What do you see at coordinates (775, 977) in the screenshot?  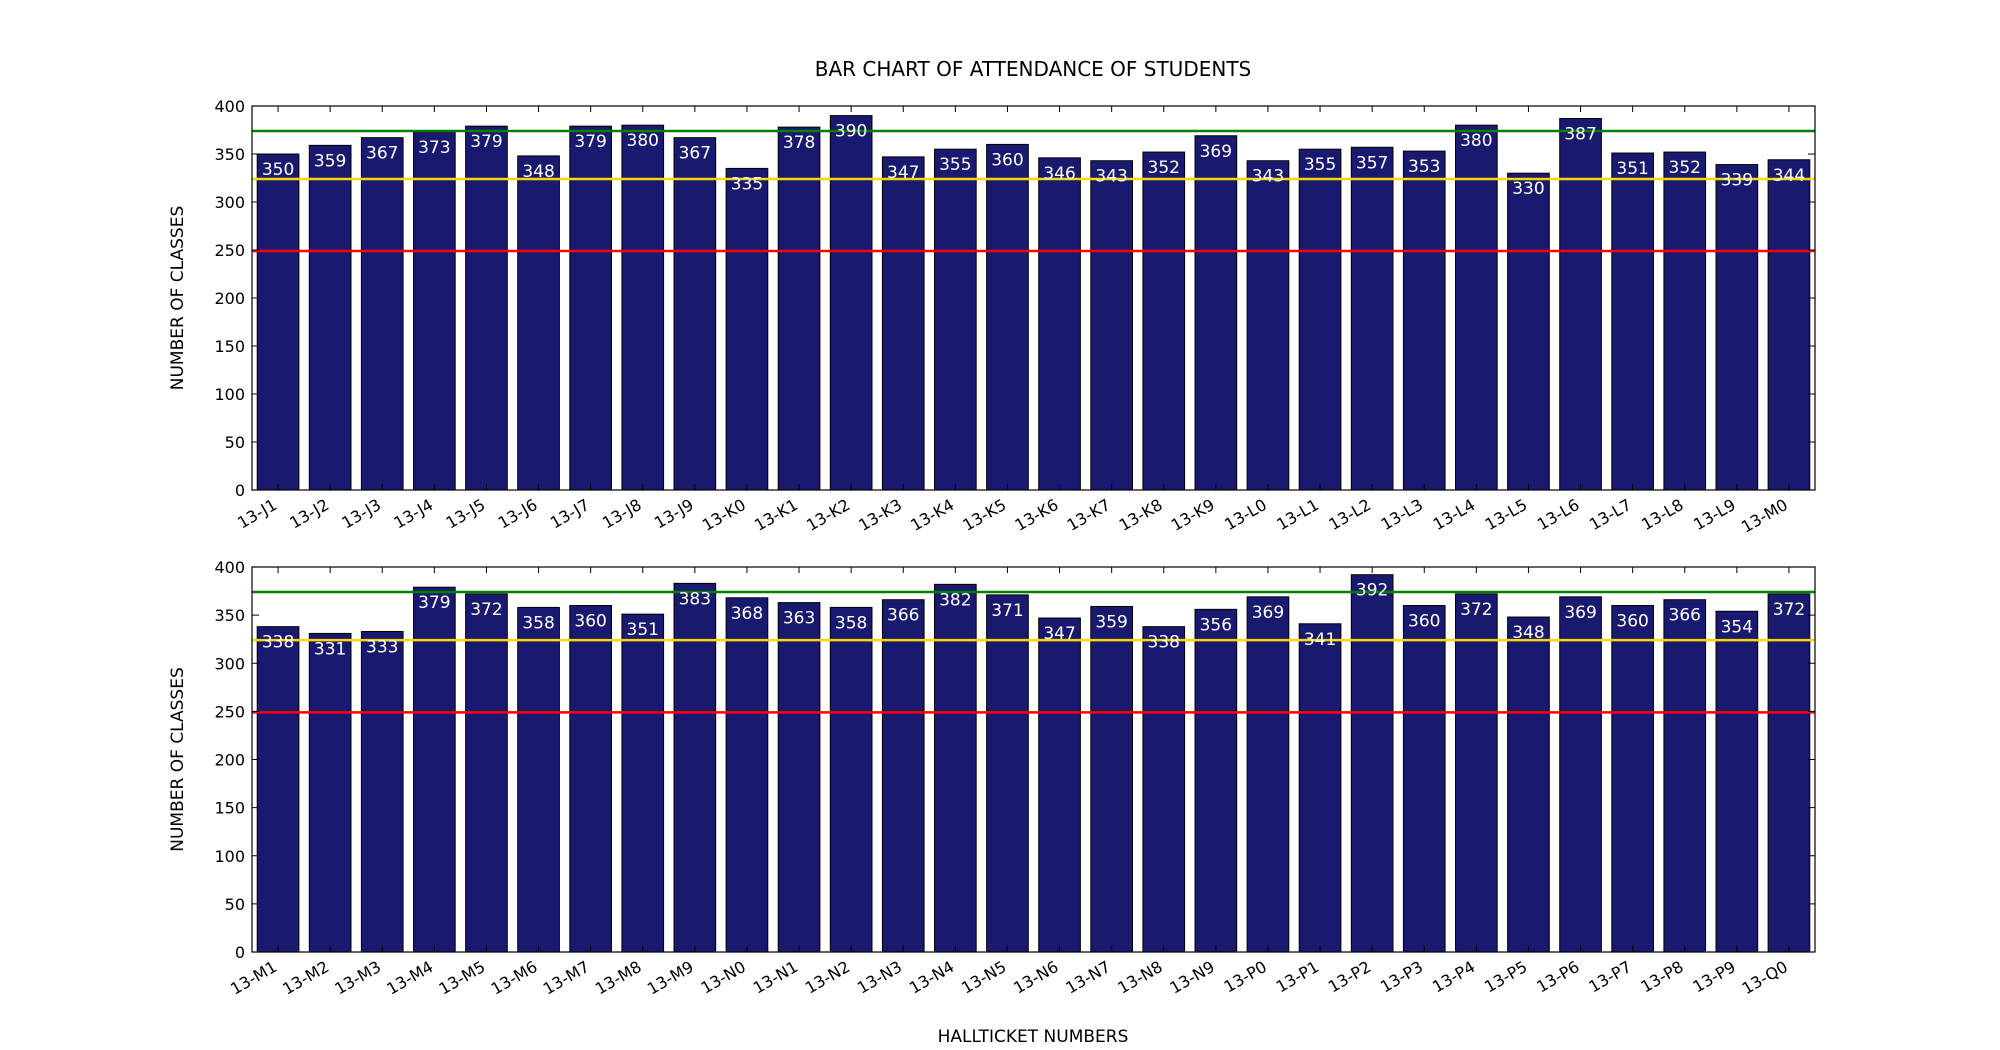 I see `x-tick-label-13-N1: 13-N1` at bounding box center [775, 977].